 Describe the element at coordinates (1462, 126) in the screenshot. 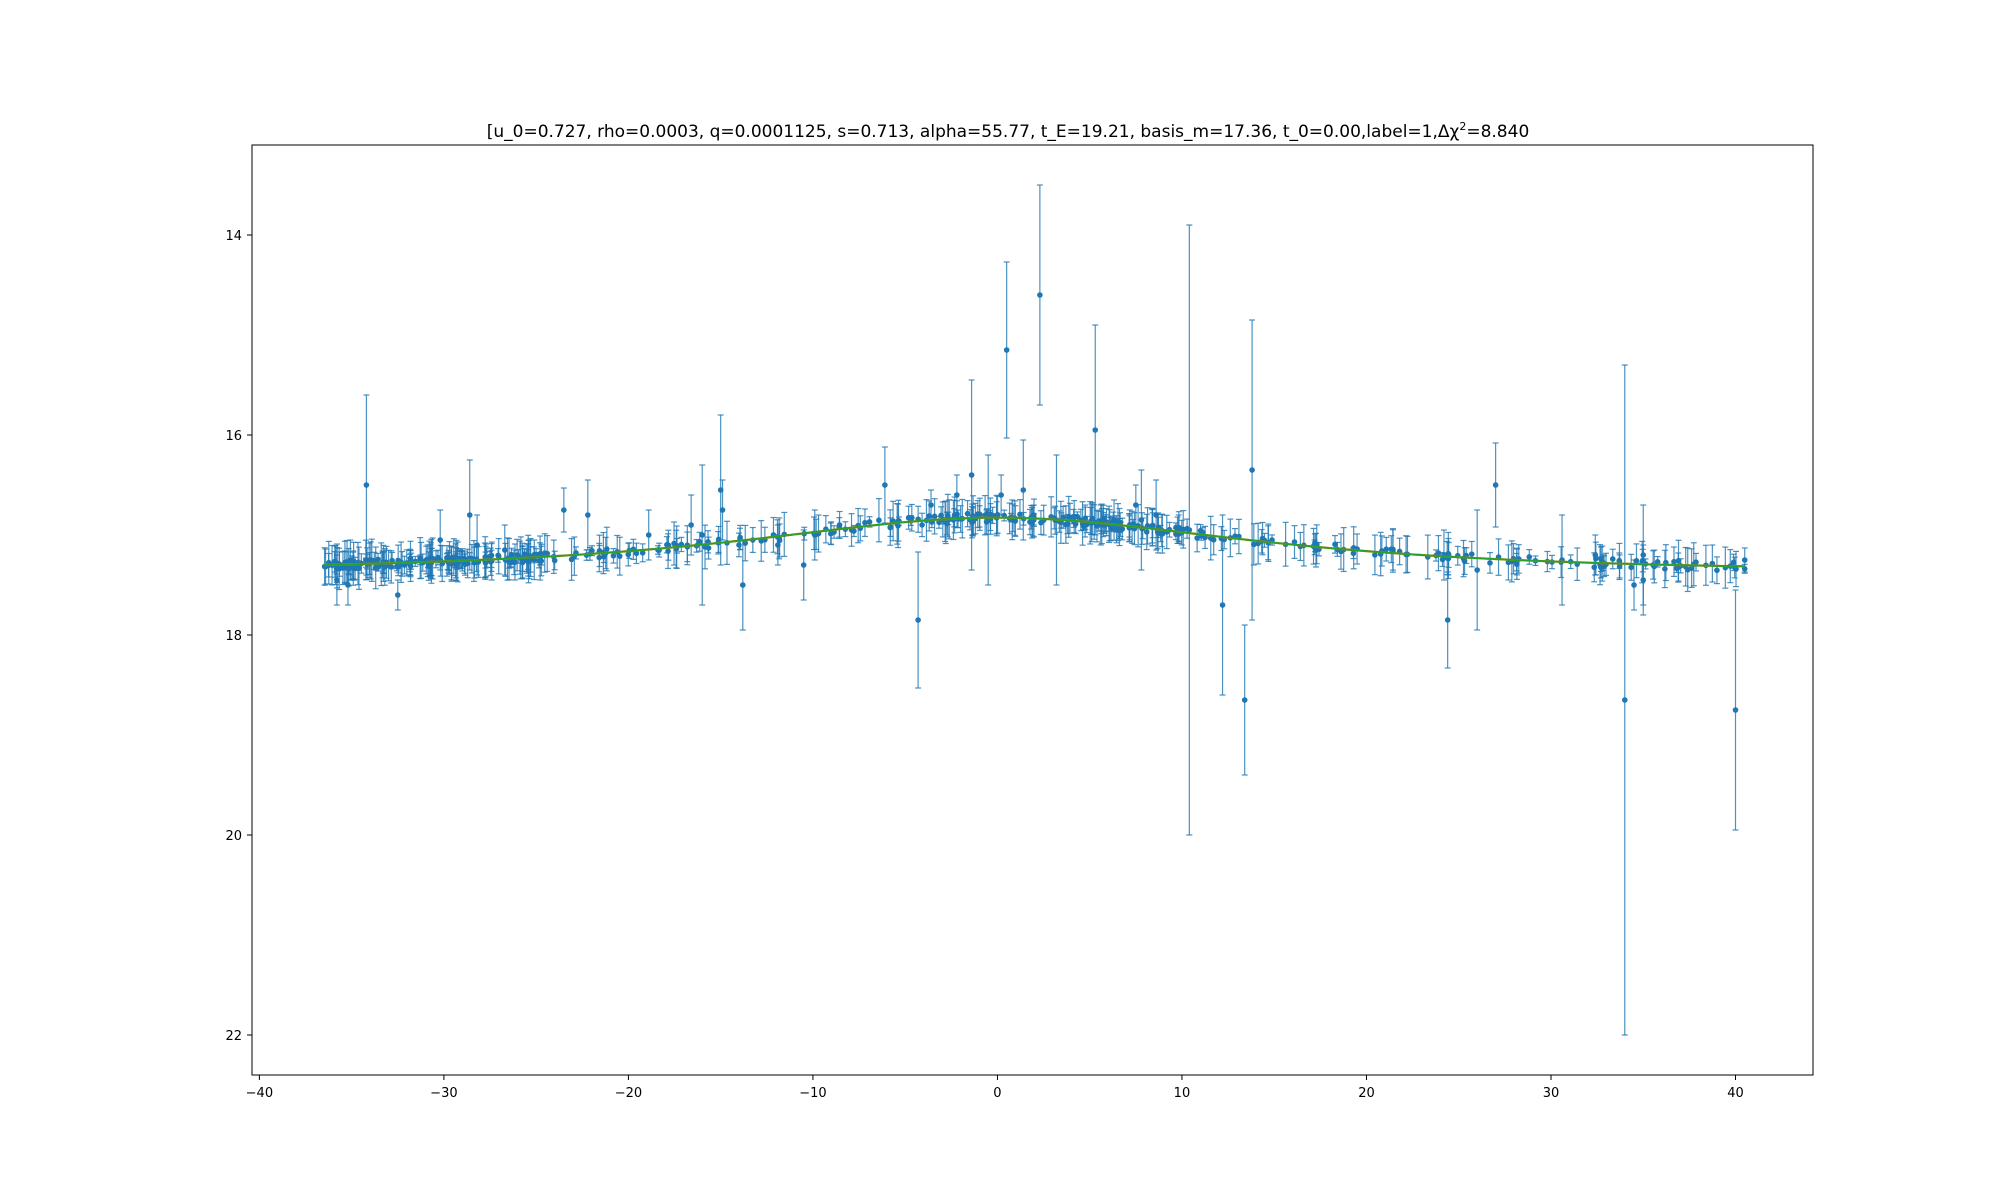

I see `chart-title-superscript: 2` at that location.